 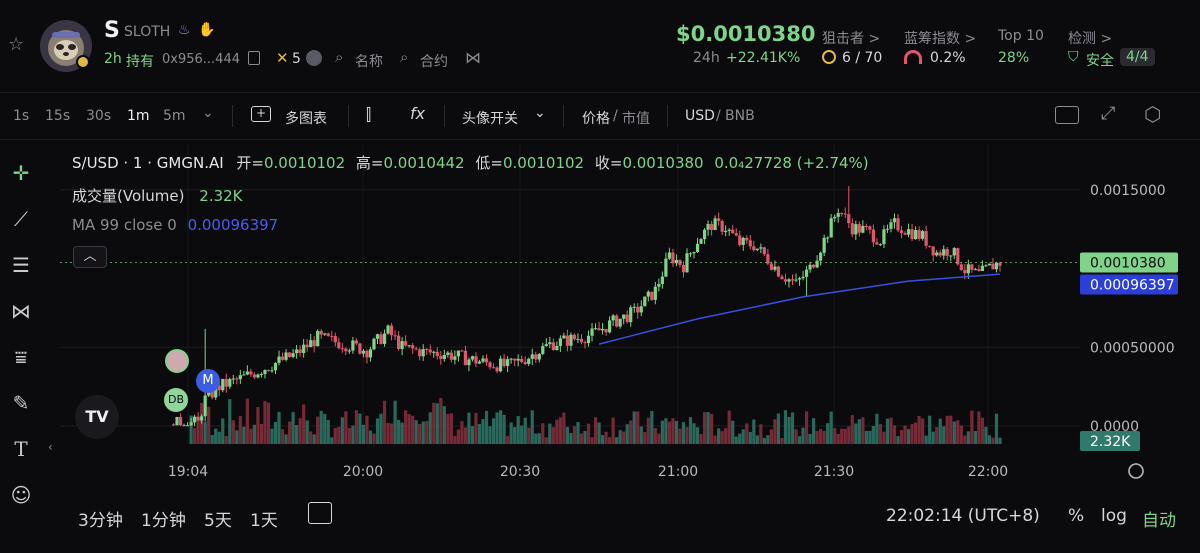 I want to click on range-5d: 5天, so click(x=218, y=521).